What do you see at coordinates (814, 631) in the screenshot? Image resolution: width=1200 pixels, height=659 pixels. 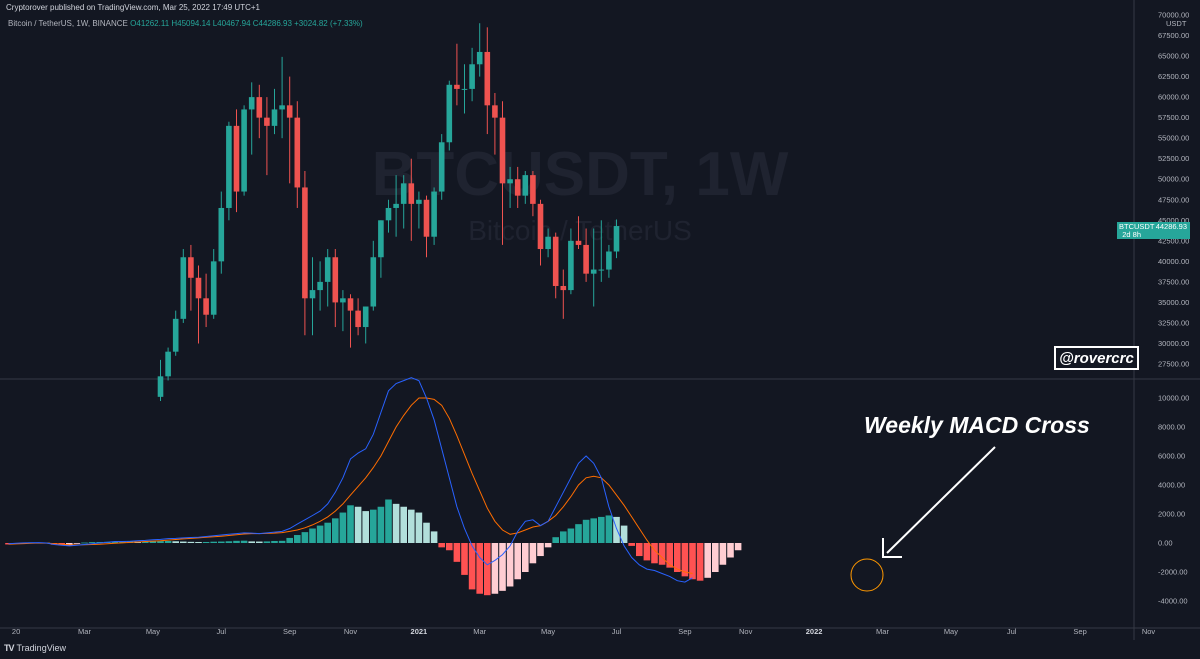 I see `time-axis-label: 2022` at bounding box center [814, 631].